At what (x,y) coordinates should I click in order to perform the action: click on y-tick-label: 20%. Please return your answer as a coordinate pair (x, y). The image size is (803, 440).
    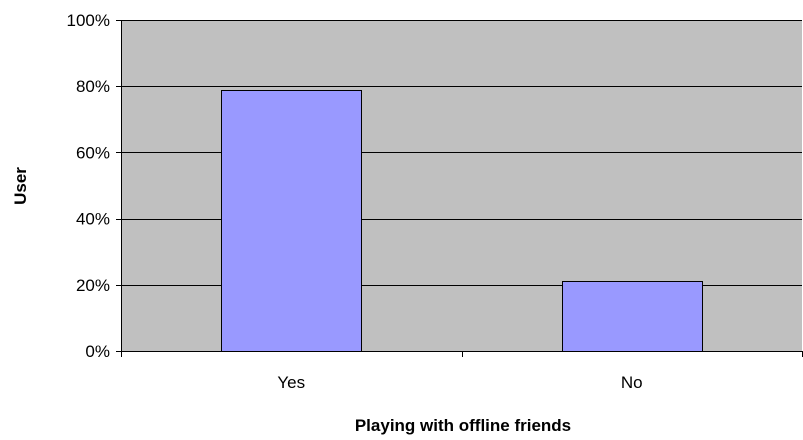
    Looking at the image, I should click on (93, 285).